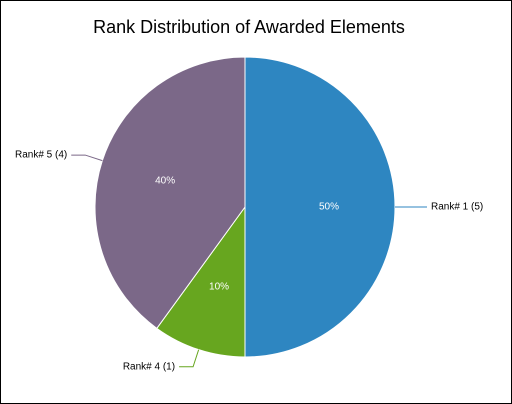 This screenshot has width=512, height=404. I want to click on slice-label: 40%, so click(165, 181).